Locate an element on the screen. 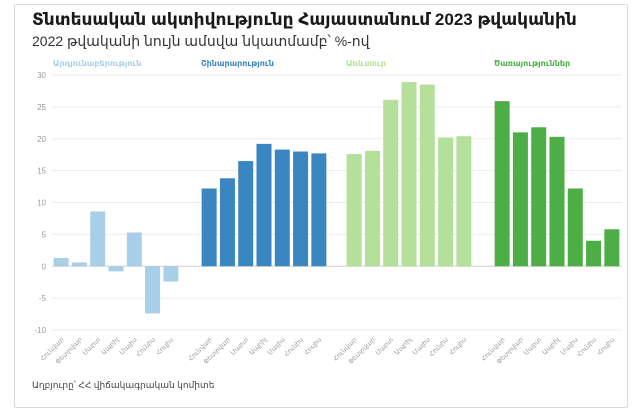 The height and width of the screenshot is (418, 635). y-tick-label: 5 is located at coordinates (44, 234).